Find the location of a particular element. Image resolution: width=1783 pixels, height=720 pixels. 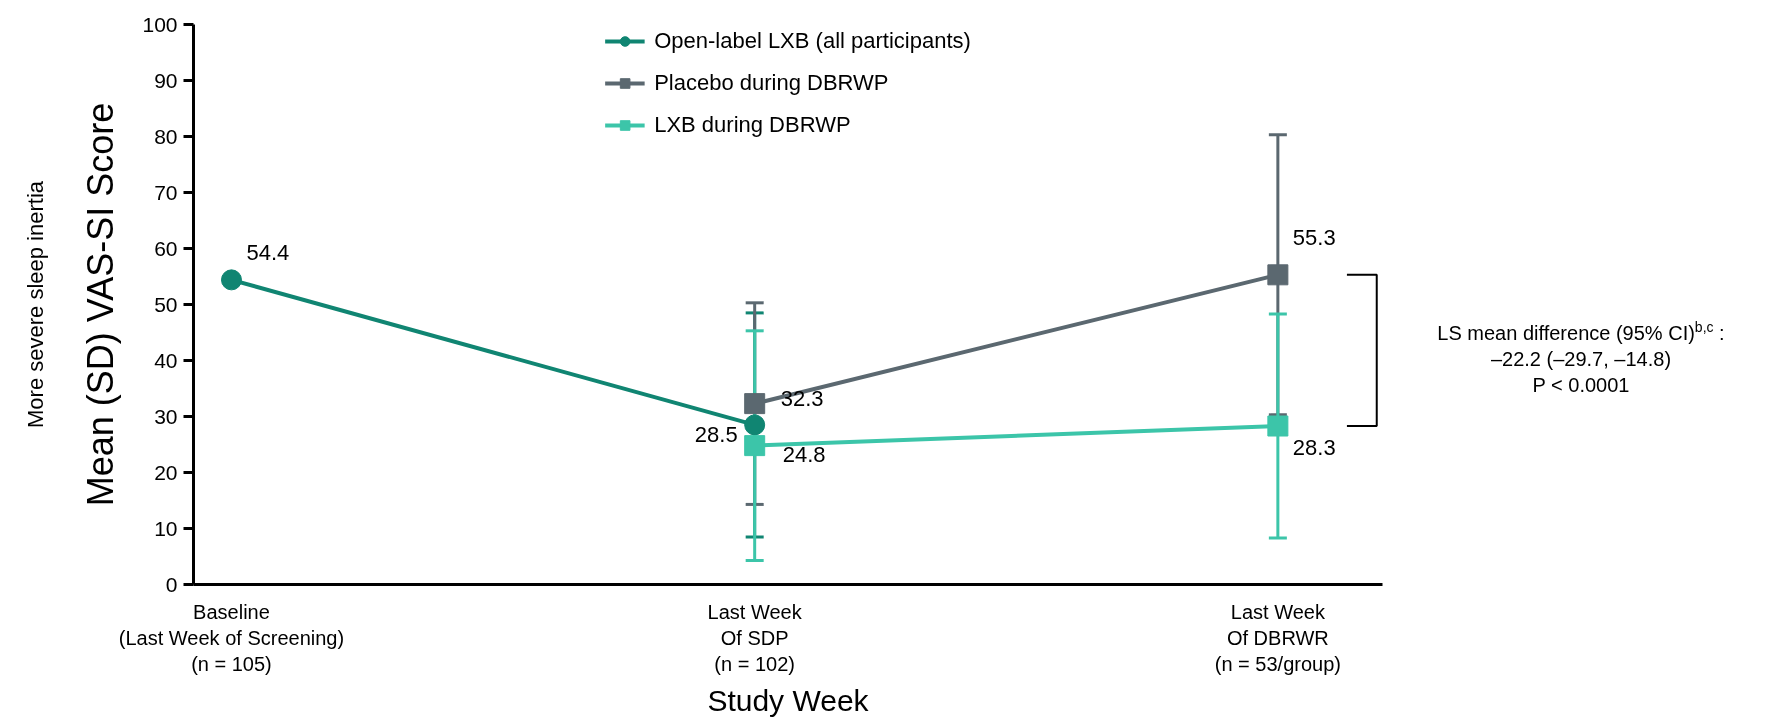

y-tick-label: 80 is located at coordinates (166, 136).